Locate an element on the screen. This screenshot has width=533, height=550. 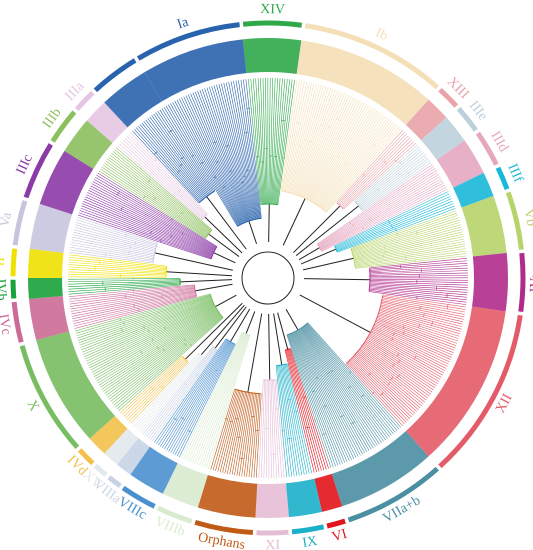
leaf-band-IVd is located at coordinates (108, 434).